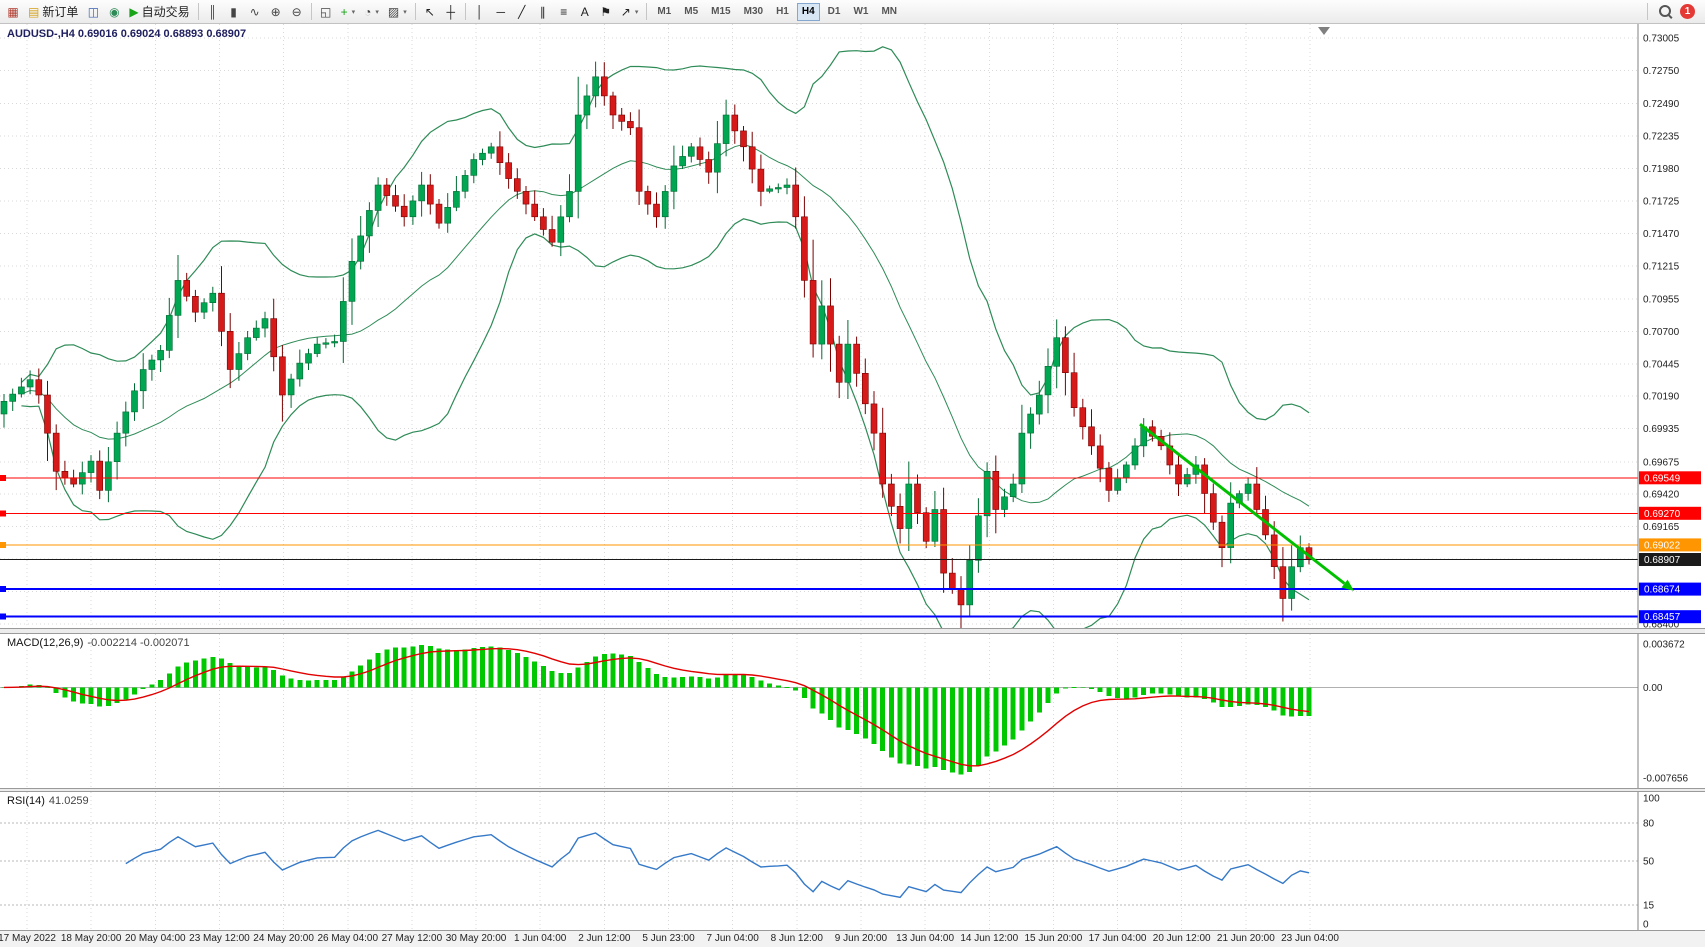 This screenshot has height=947, width=1705. What do you see at coordinates (889, 11) in the screenshot?
I see `timeframe-mn-button: MN` at bounding box center [889, 11].